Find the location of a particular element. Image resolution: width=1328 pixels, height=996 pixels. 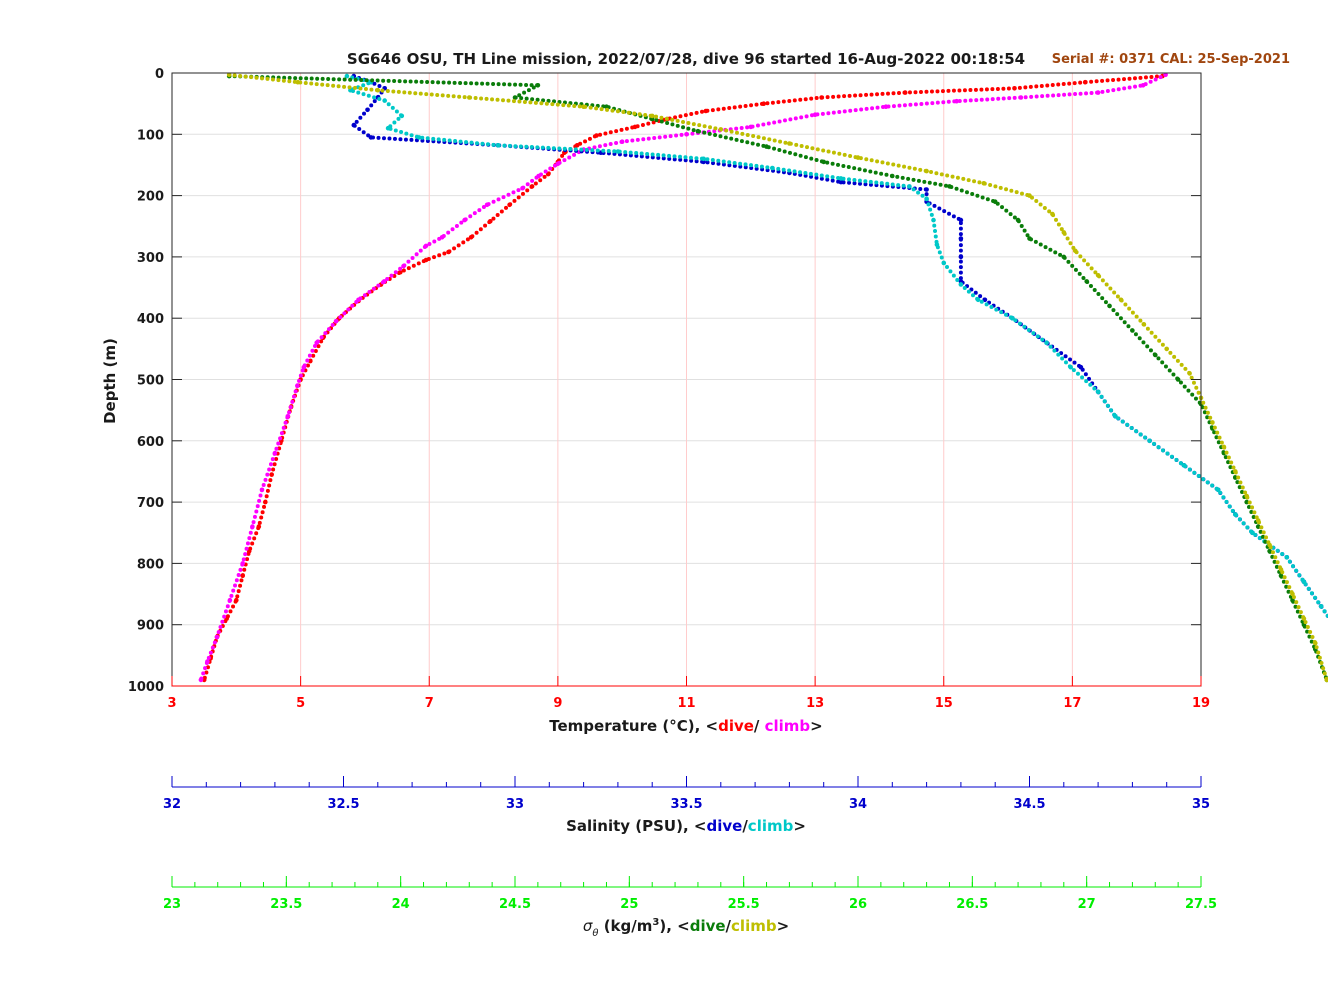

y-tick-label: 300 is located at coordinates (150, 258).